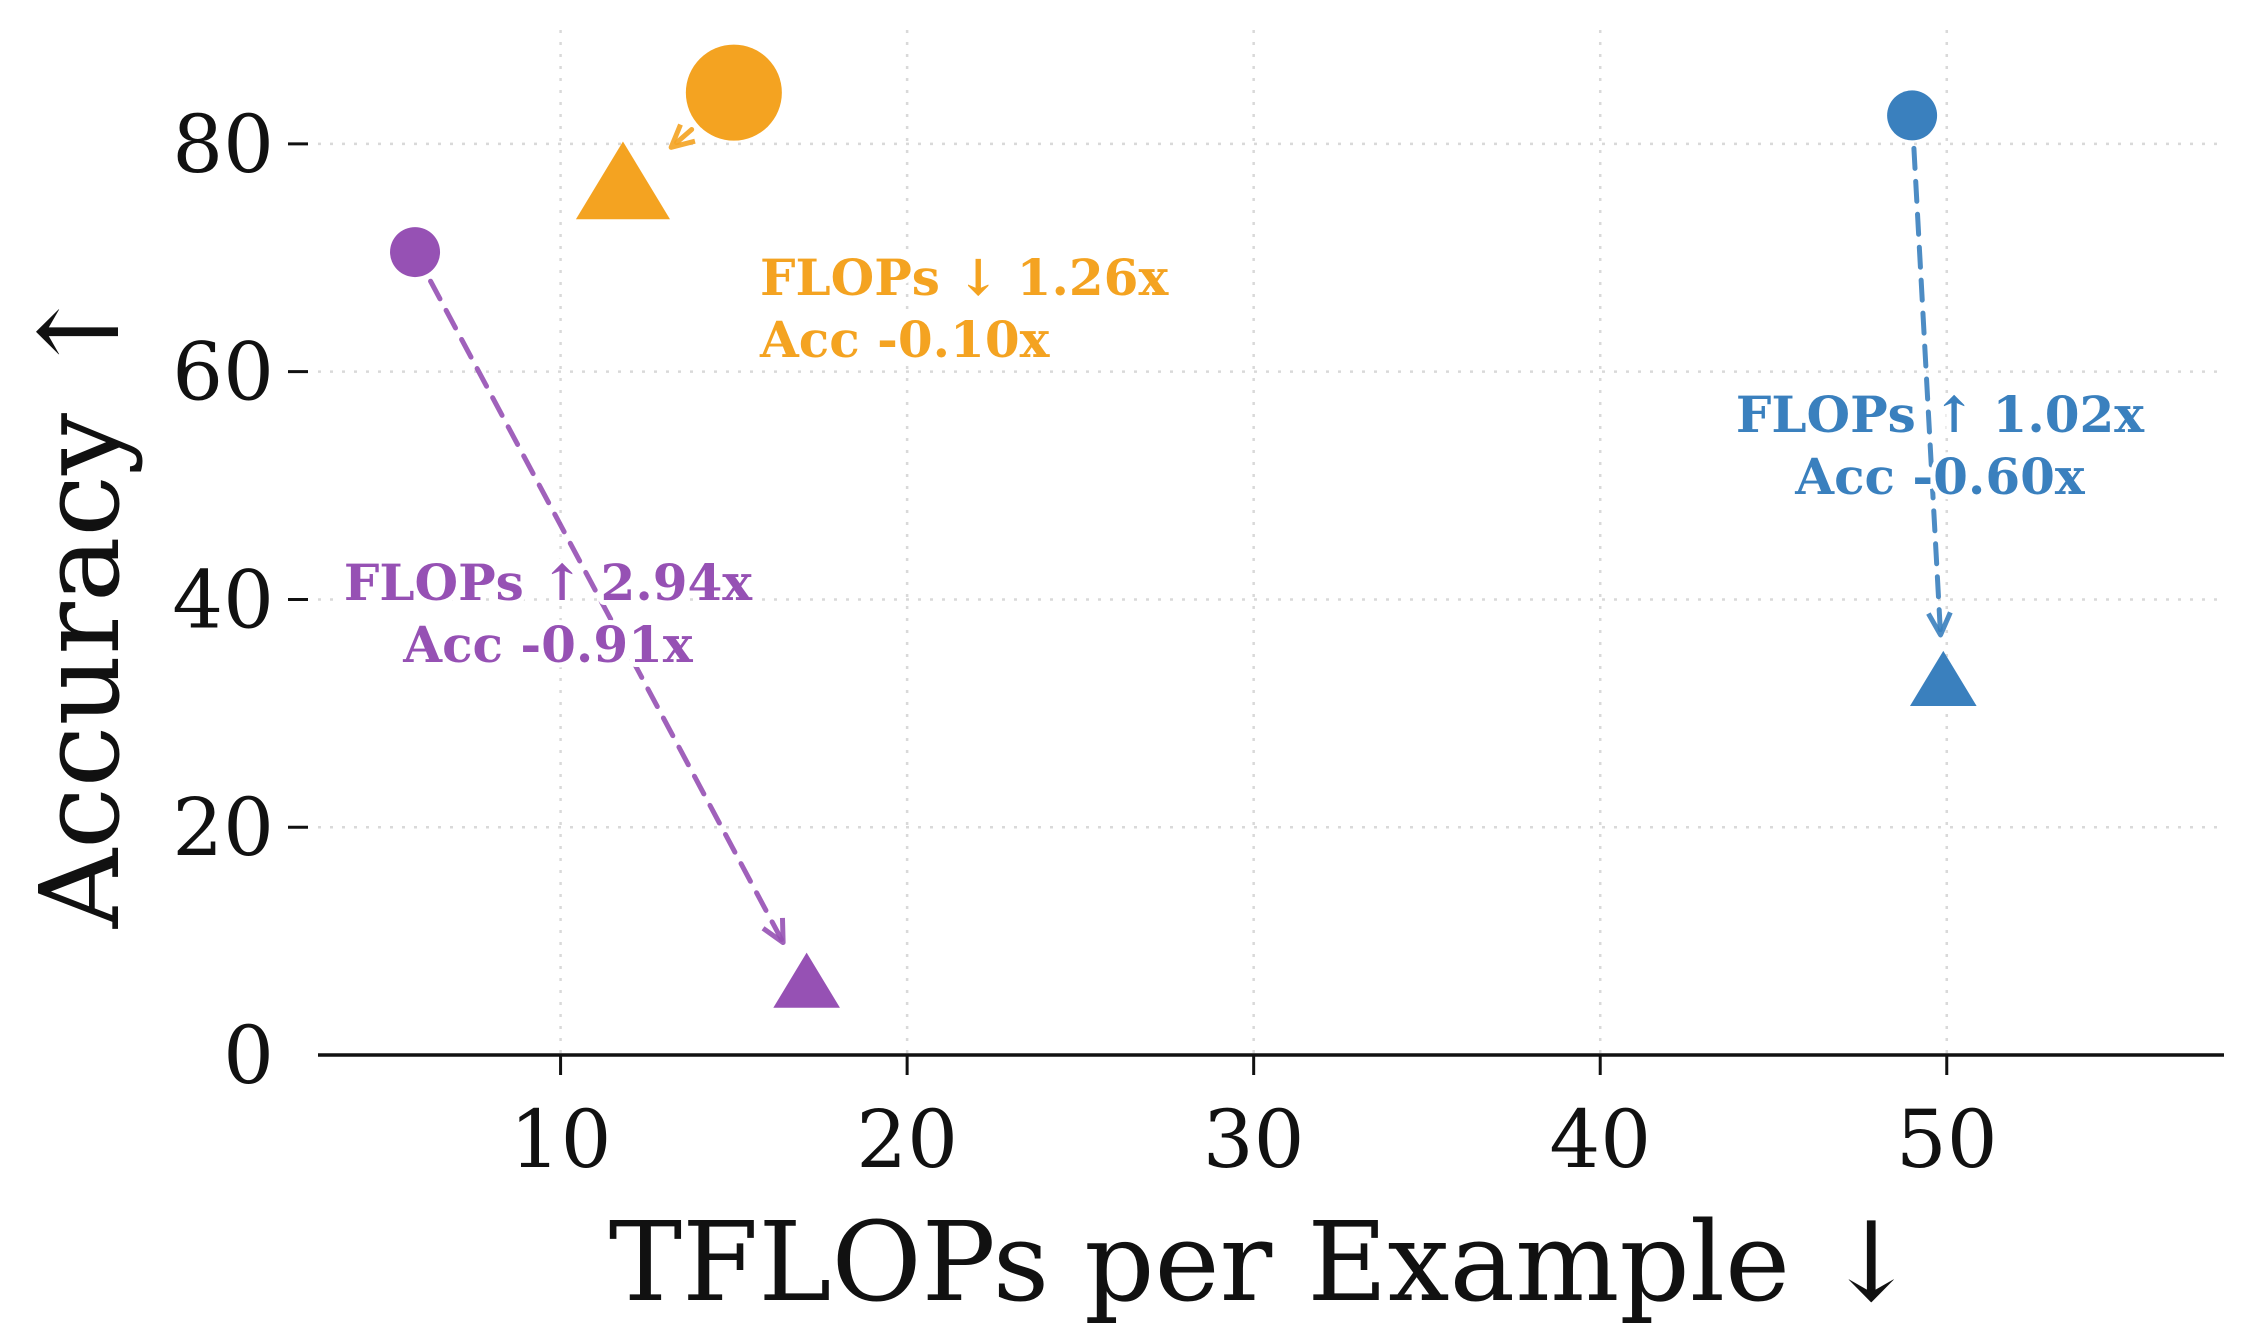  What do you see at coordinates (223, 372) in the screenshot?
I see `y-tick-label: 60` at bounding box center [223, 372].